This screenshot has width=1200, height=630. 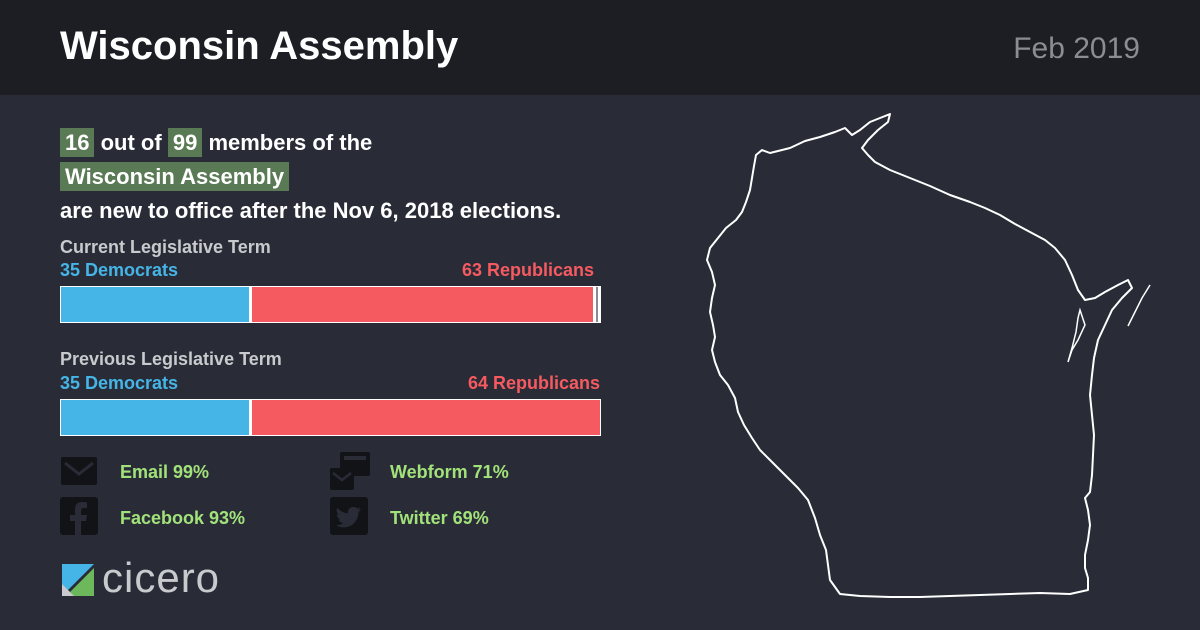 What do you see at coordinates (155, 417) in the screenshot?
I see `previous-dem-segment` at bounding box center [155, 417].